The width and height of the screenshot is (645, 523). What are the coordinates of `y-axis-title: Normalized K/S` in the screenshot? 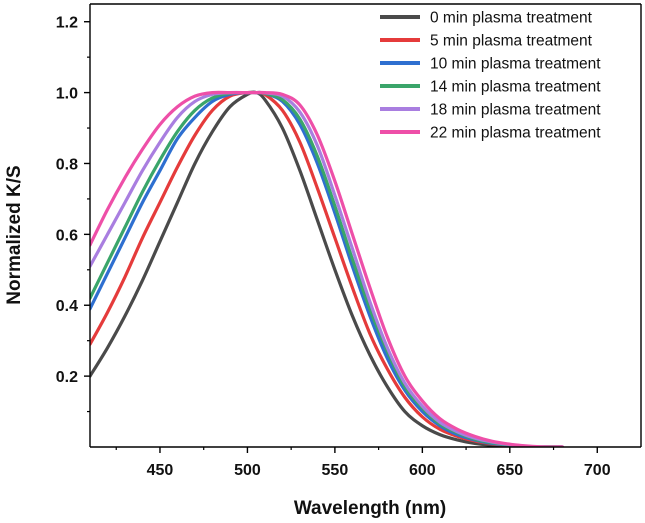 It's located at (14, 234).